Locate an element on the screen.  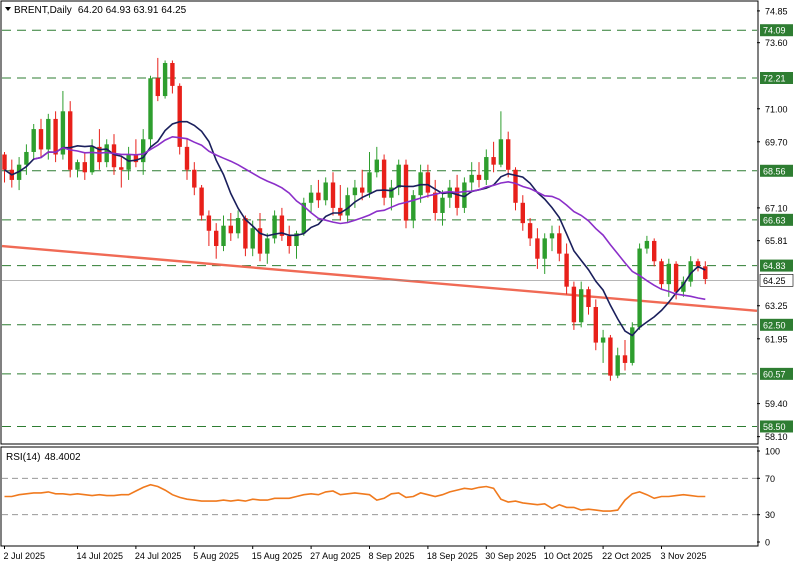
level-tag-label: 74.09 is located at coordinates (774, 31).